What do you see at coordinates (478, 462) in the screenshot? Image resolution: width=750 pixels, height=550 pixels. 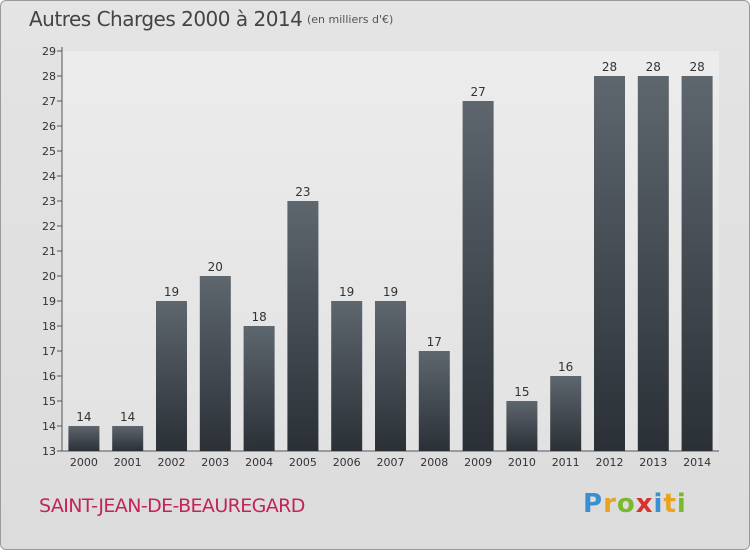 I see `x-tick-label: 2009` at bounding box center [478, 462].